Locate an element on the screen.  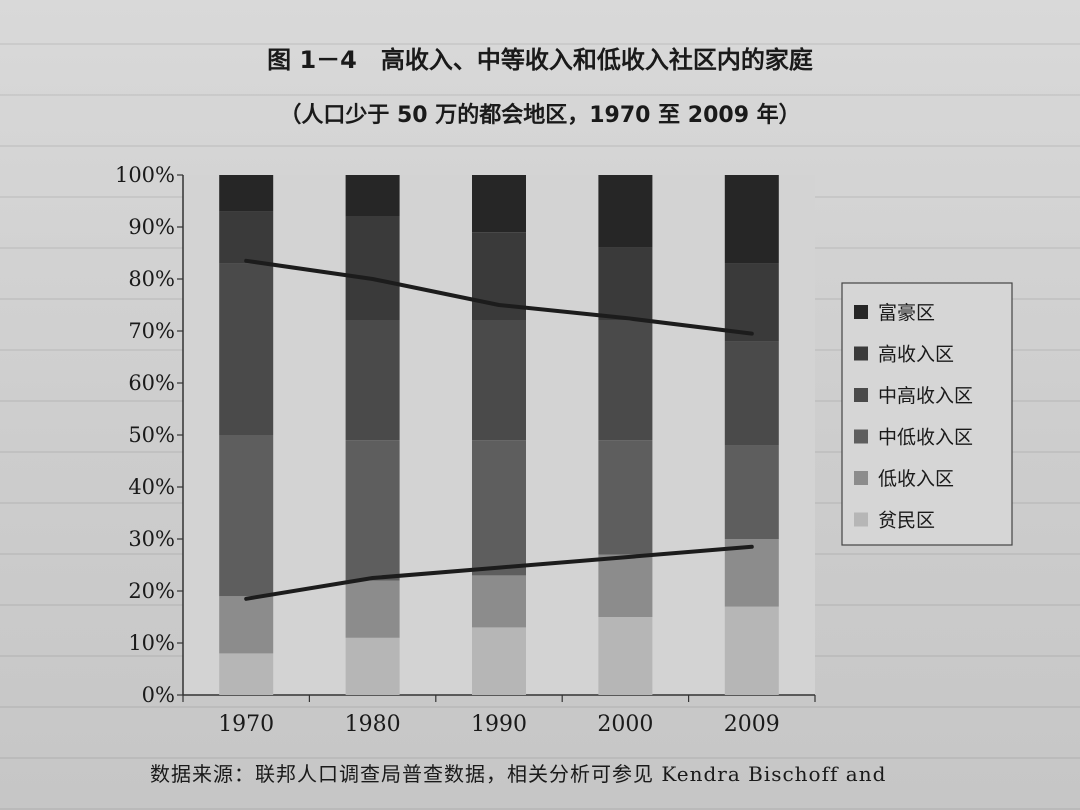
y-tick-label: 90% is located at coordinates (151, 227).